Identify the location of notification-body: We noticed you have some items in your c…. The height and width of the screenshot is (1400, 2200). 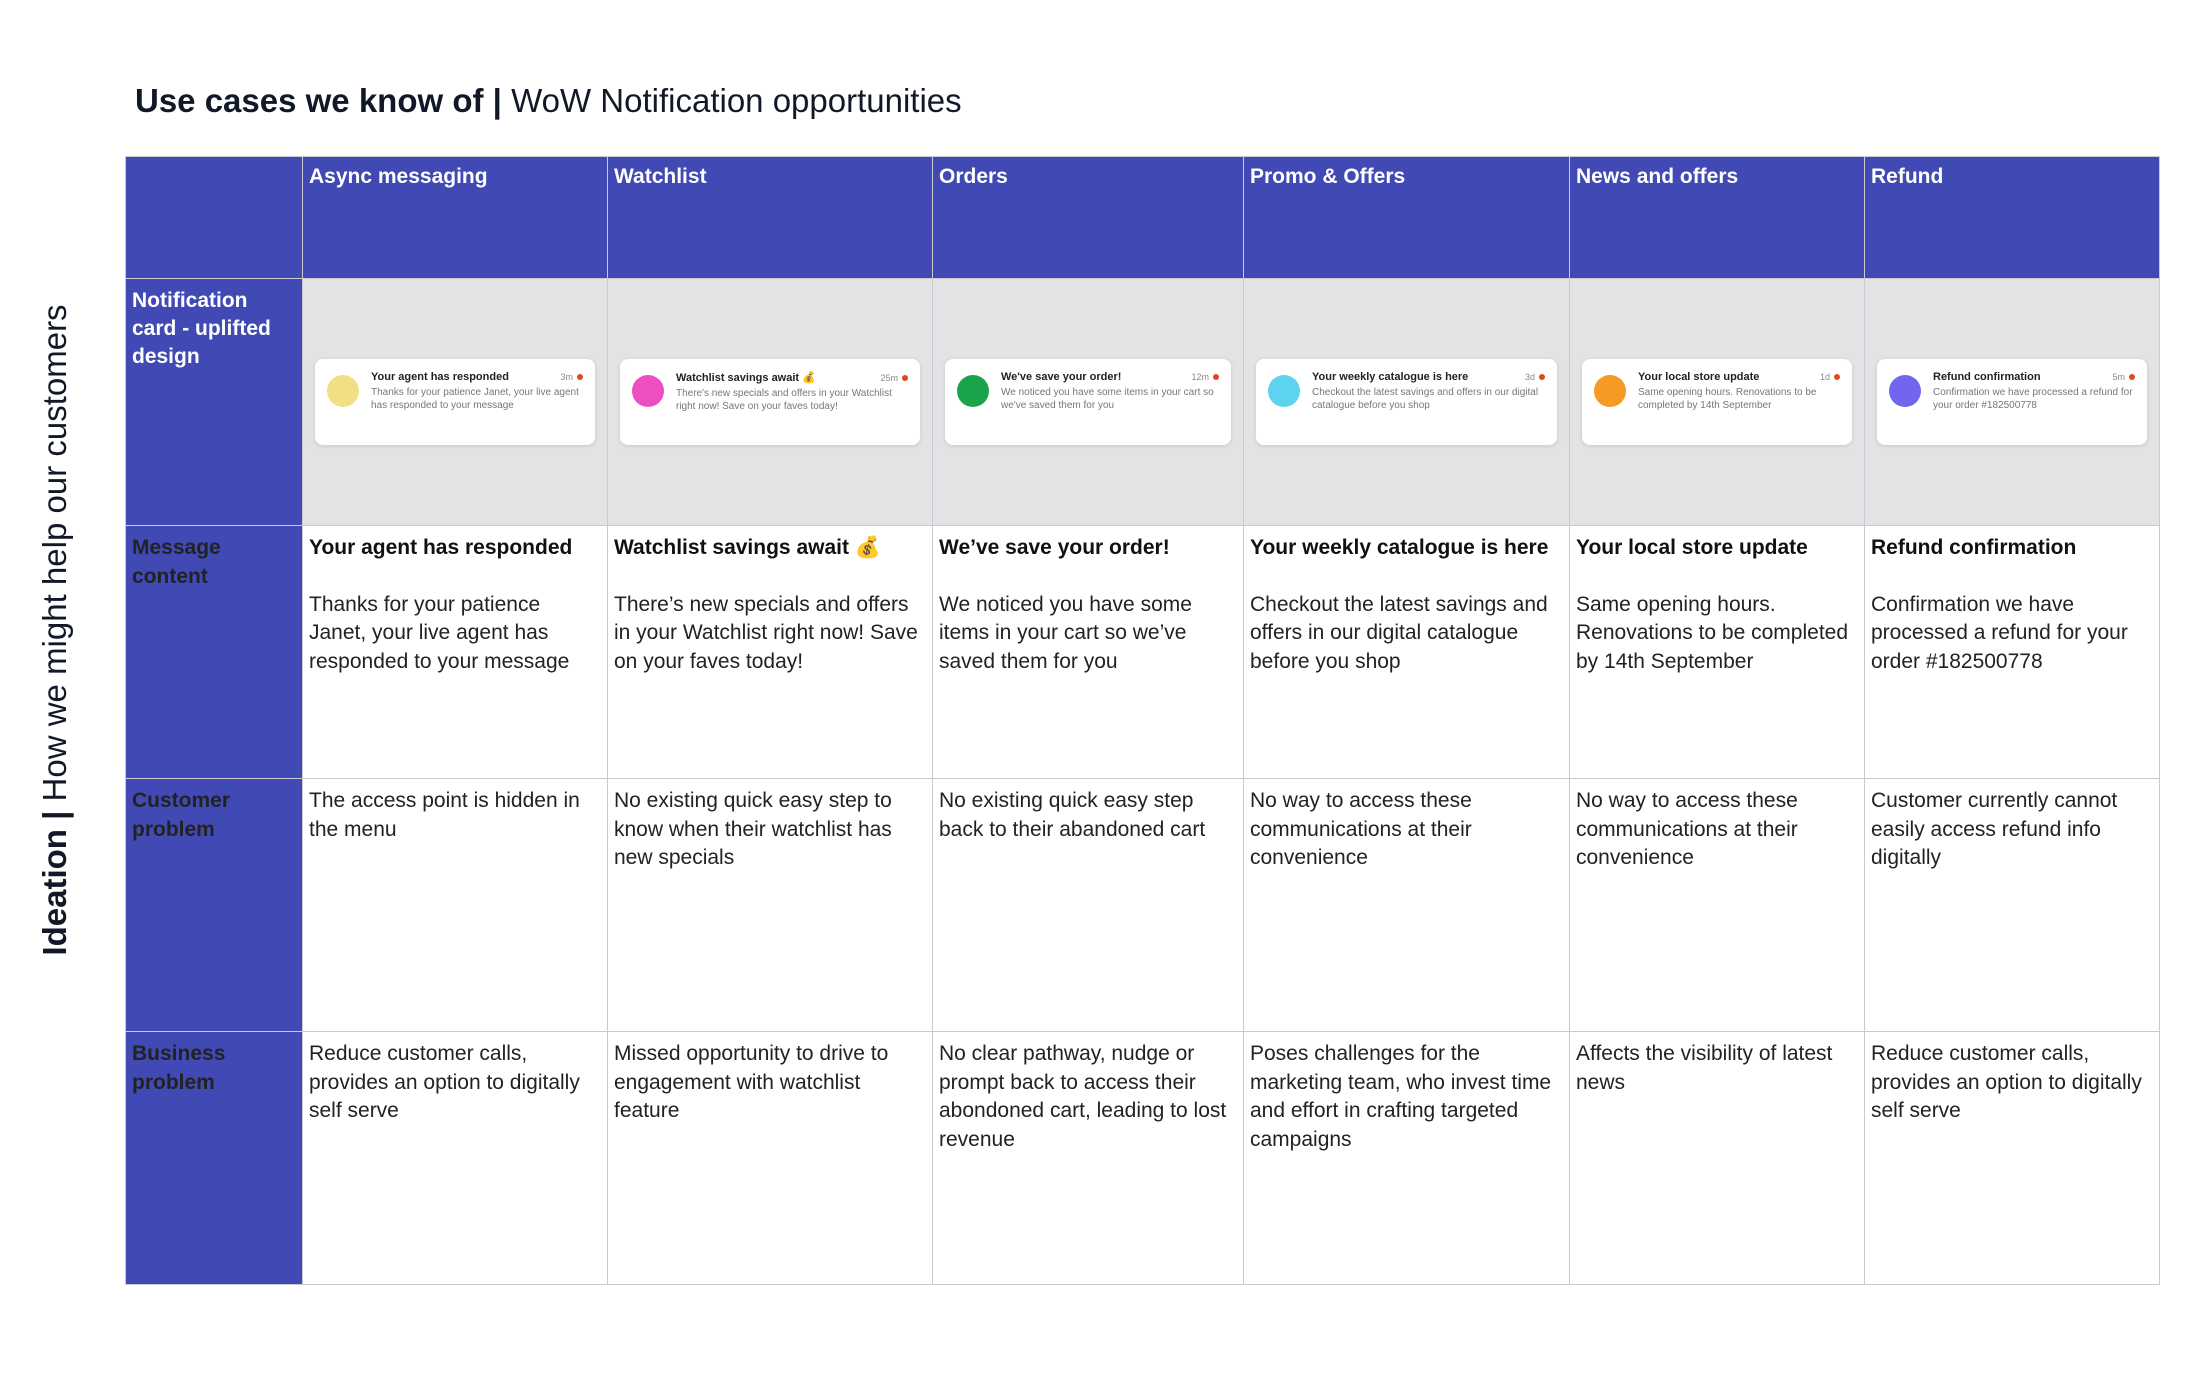
(1107, 399).